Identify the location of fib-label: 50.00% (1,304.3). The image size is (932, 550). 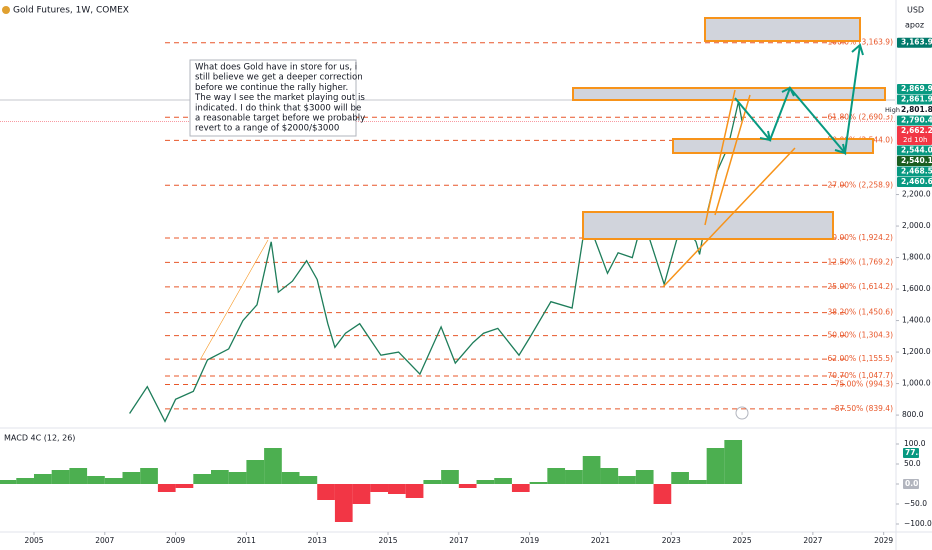
(861, 335).